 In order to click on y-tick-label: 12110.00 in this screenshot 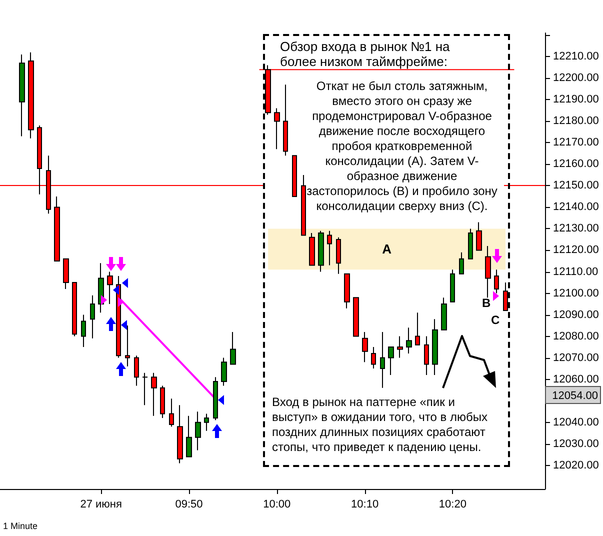, I will do `click(575, 272)`.